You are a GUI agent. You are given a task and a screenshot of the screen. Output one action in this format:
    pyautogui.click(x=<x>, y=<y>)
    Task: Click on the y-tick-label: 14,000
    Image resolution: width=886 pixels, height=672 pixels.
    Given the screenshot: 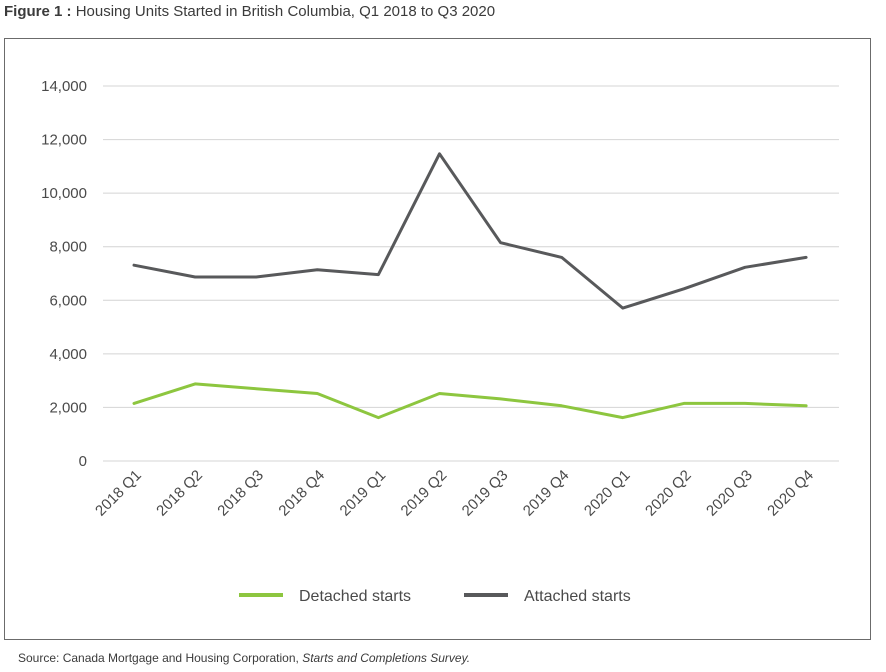 What is the action you would take?
    pyautogui.click(x=64, y=86)
    